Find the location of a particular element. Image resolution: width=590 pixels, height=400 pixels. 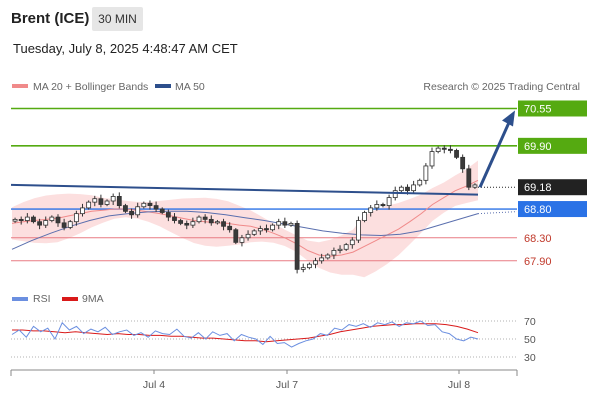

rsi-panel: 70 50 30 is located at coordinates (273, 340).